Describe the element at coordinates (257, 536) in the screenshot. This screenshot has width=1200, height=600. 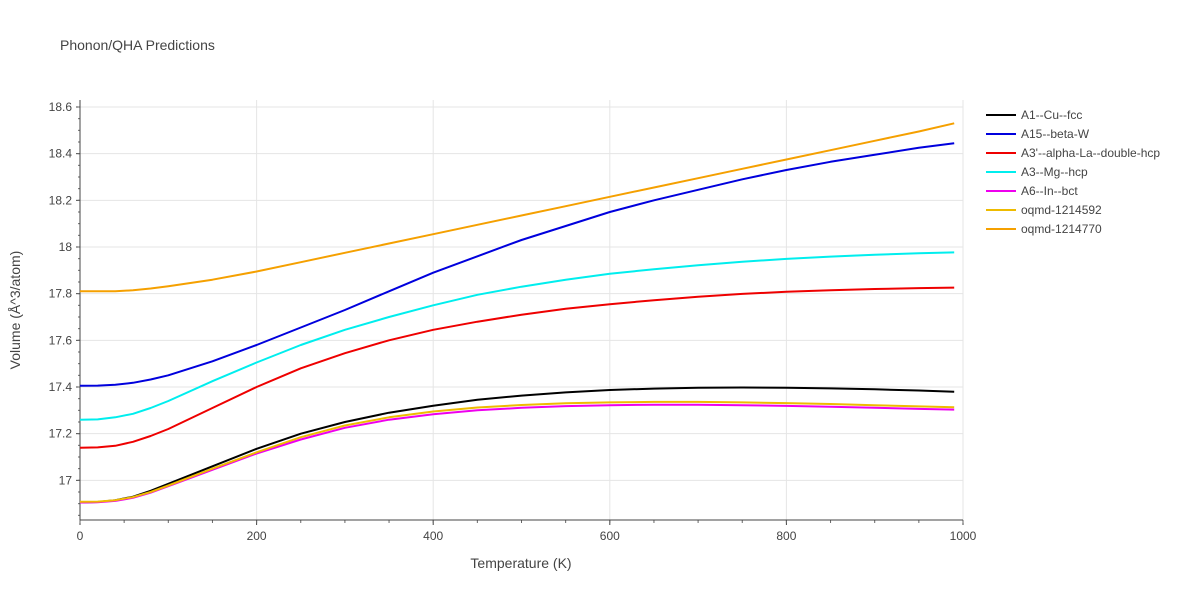
I see `x-tick-label: 200` at that location.